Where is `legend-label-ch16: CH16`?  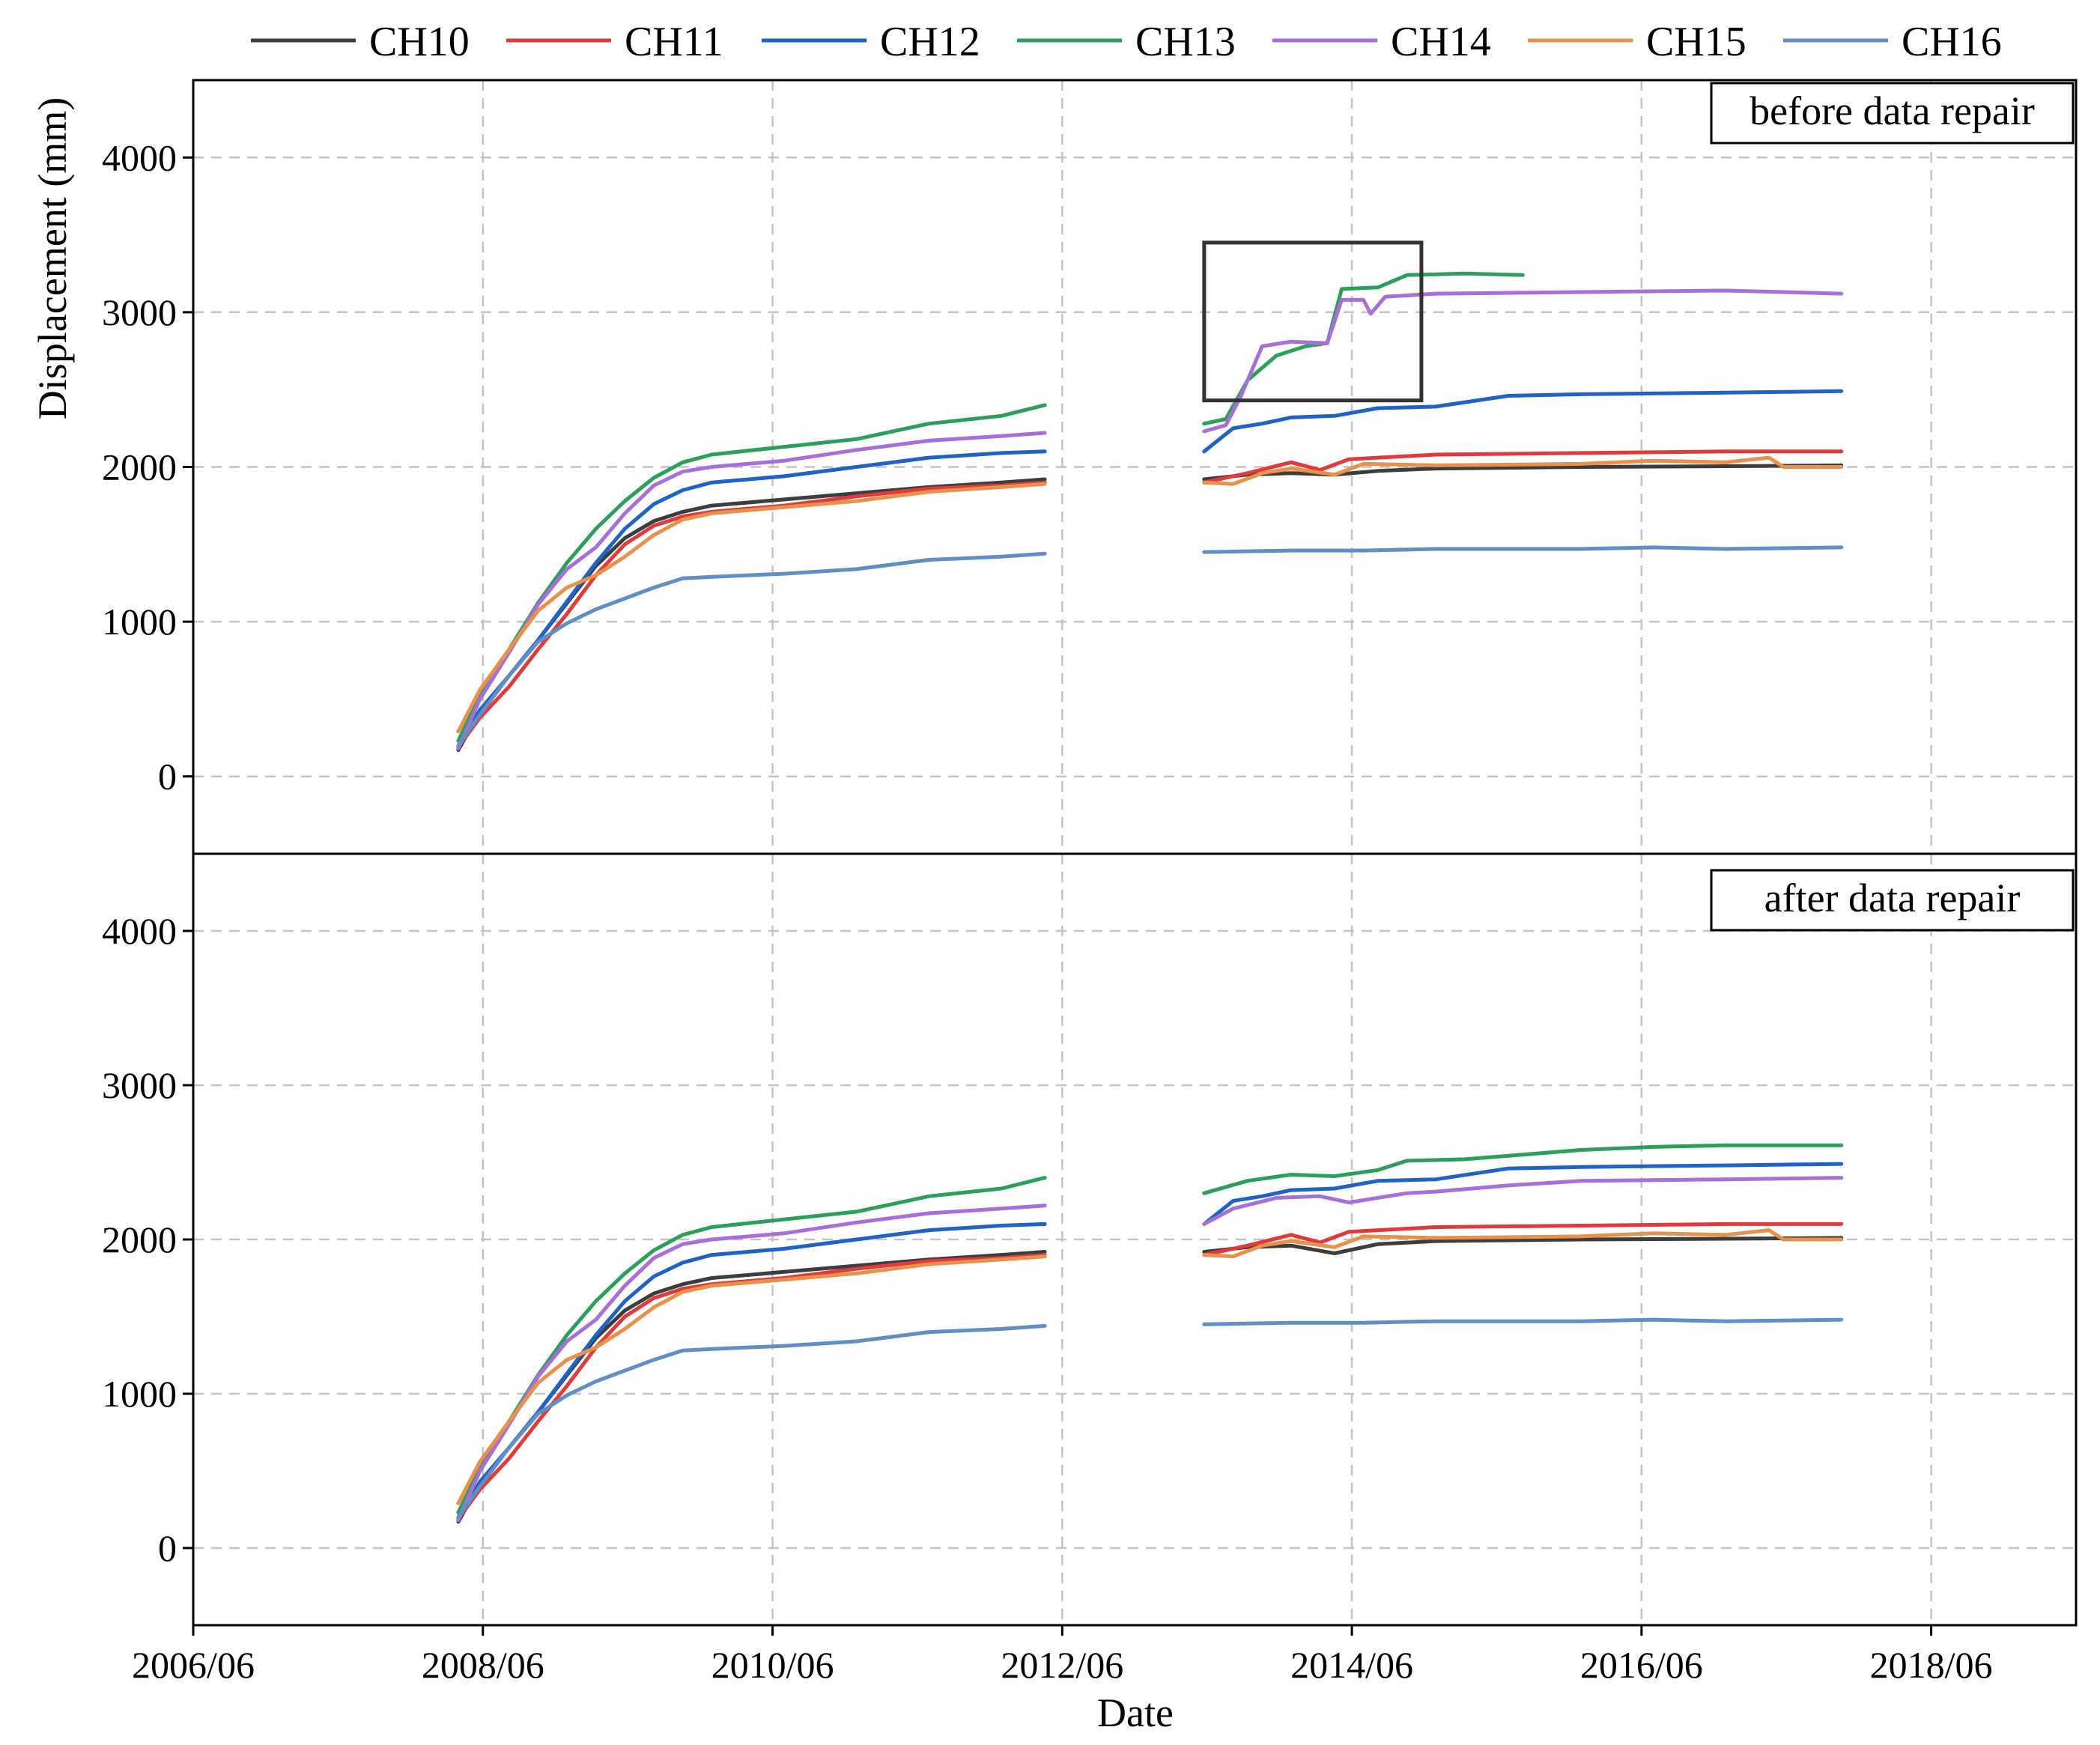
legend-label-ch16: CH16 is located at coordinates (1952, 42).